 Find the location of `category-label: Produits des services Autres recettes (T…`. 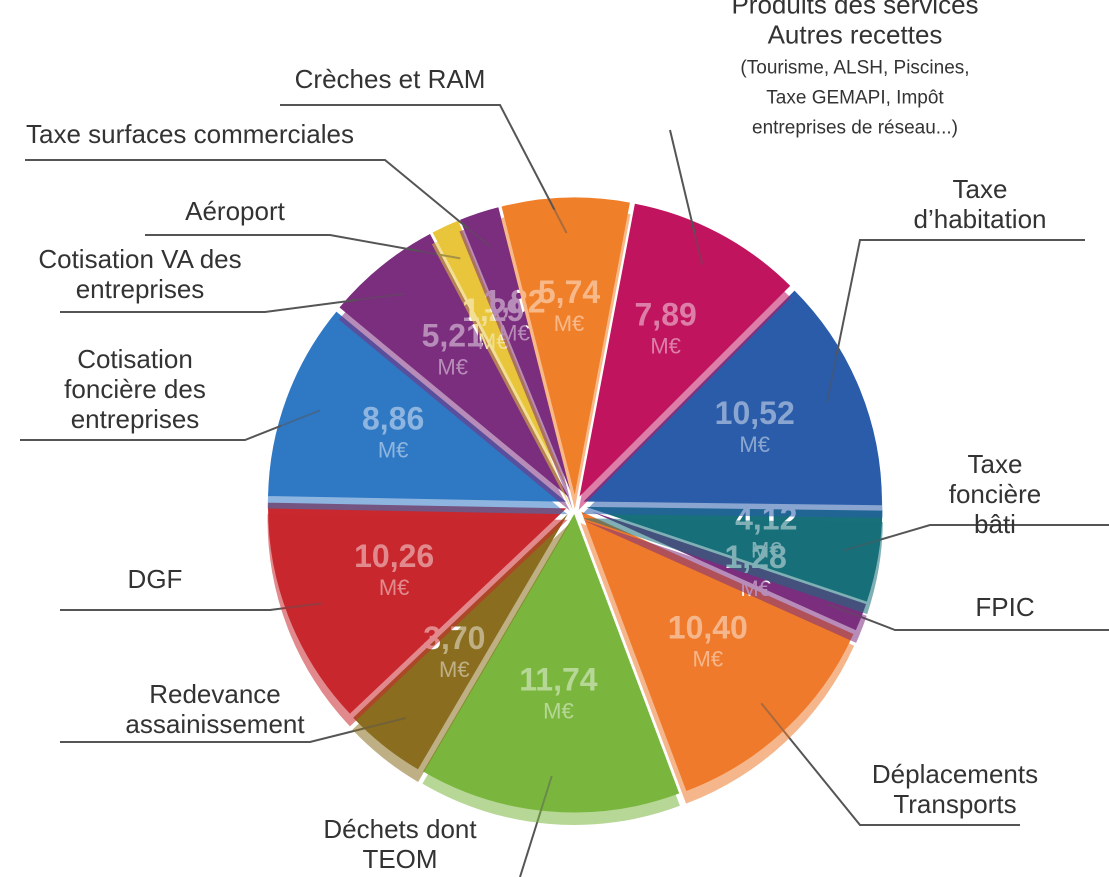

category-label: Produits des services Autres recettes (T… is located at coordinates (855, 70).